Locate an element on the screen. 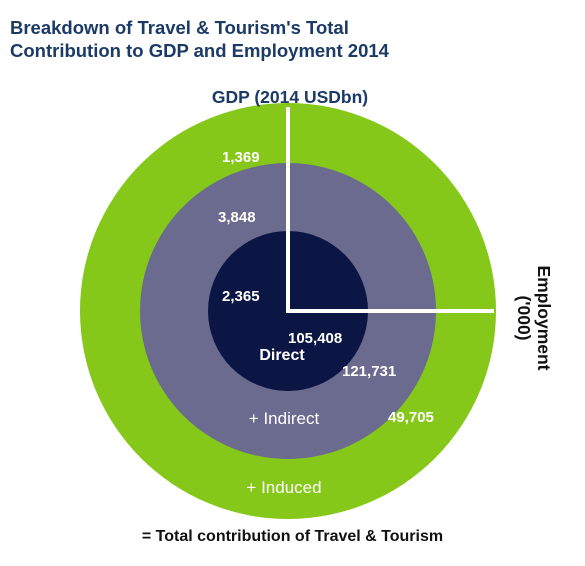 This screenshot has height=566, width=585. gdp-value-direct: 2,365 is located at coordinates (241, 296).